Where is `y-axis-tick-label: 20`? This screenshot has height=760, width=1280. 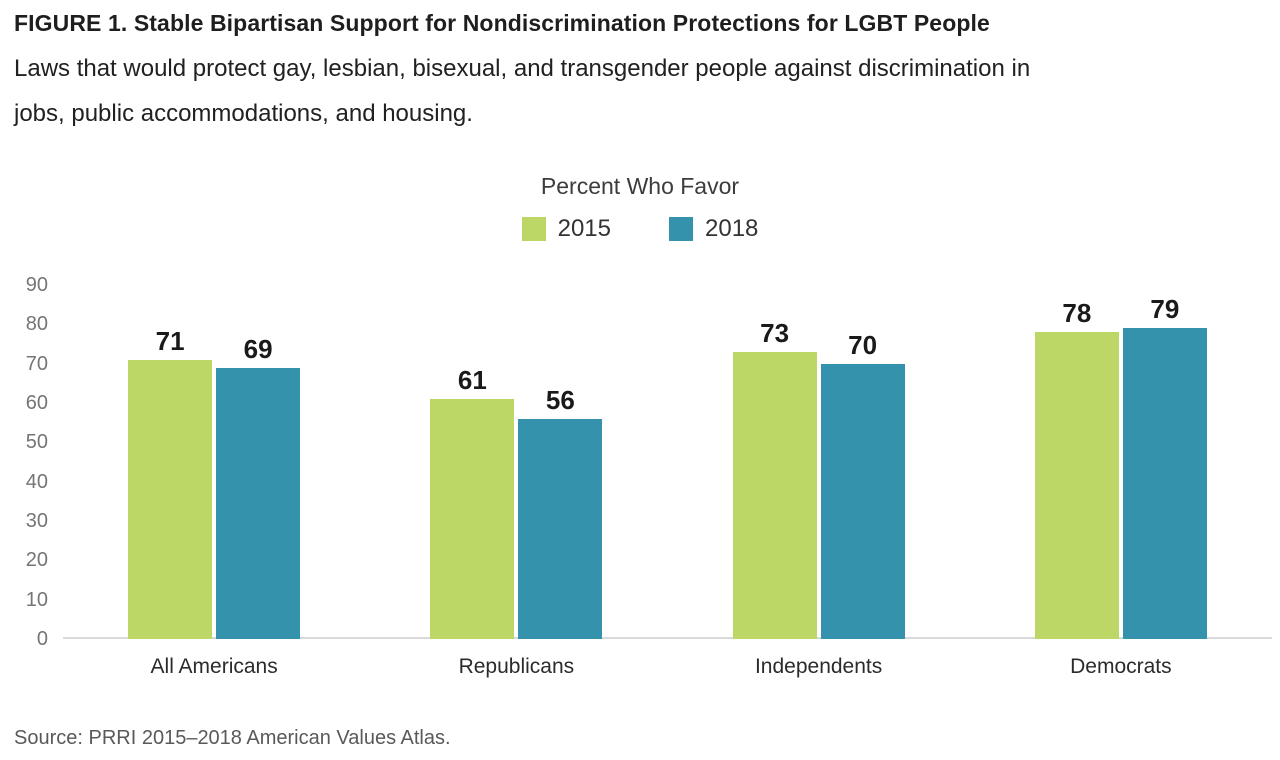
y-axis-tick-label: 20 is located at coordinates (36, 560).